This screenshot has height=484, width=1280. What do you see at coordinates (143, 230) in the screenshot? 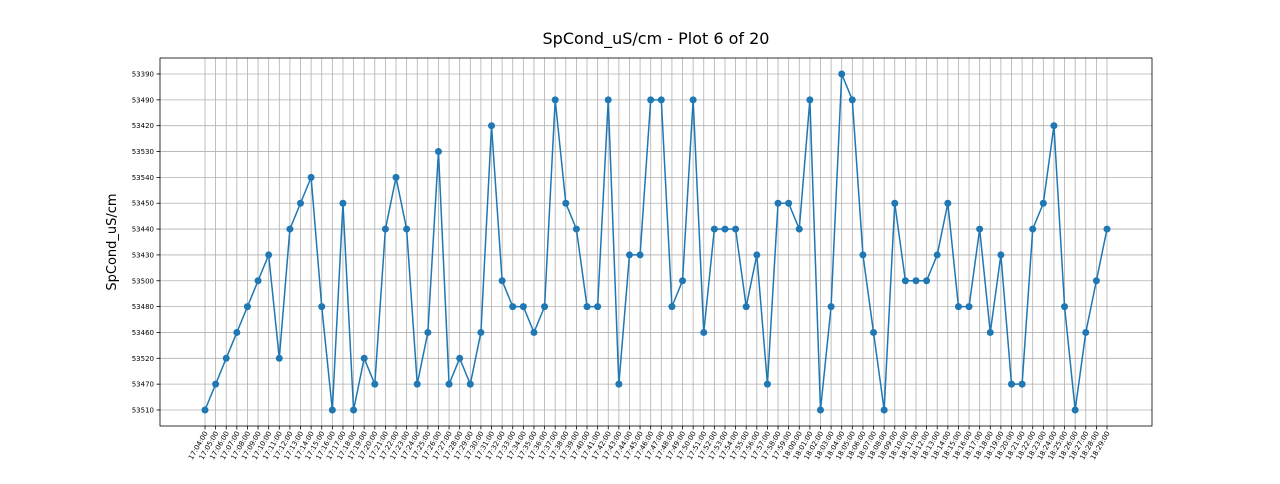
I see `y-tick-label: 53440` at bounding box center [143, 230].